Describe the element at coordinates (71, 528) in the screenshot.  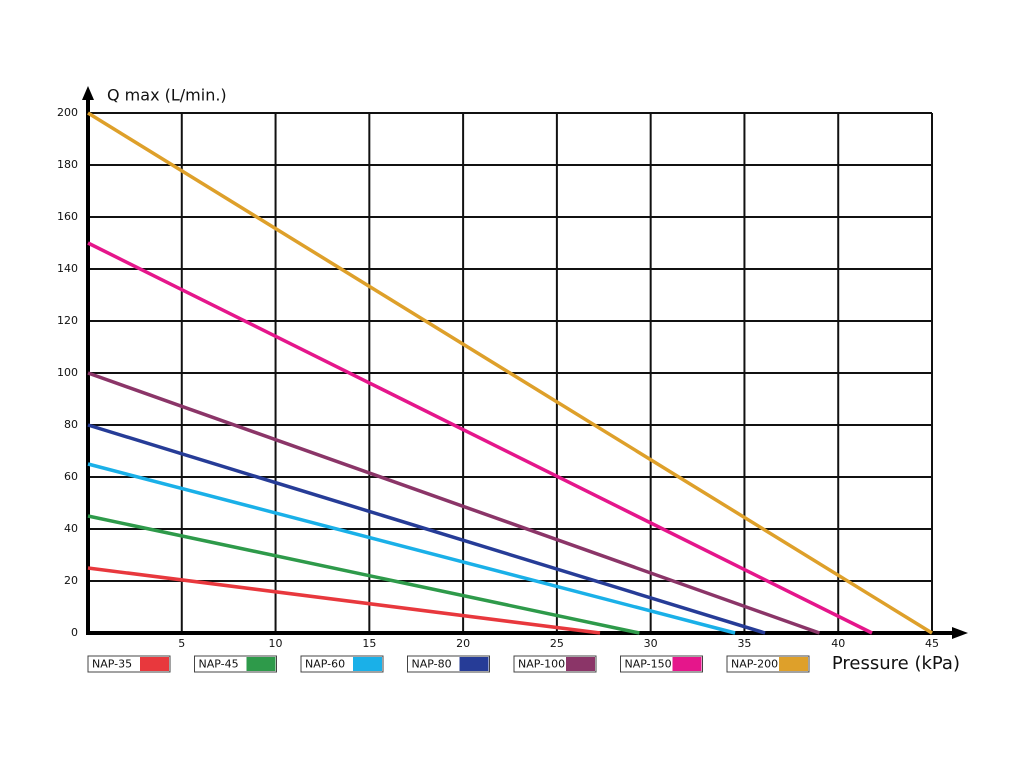
I see `y-tick-label: 40` at that location.